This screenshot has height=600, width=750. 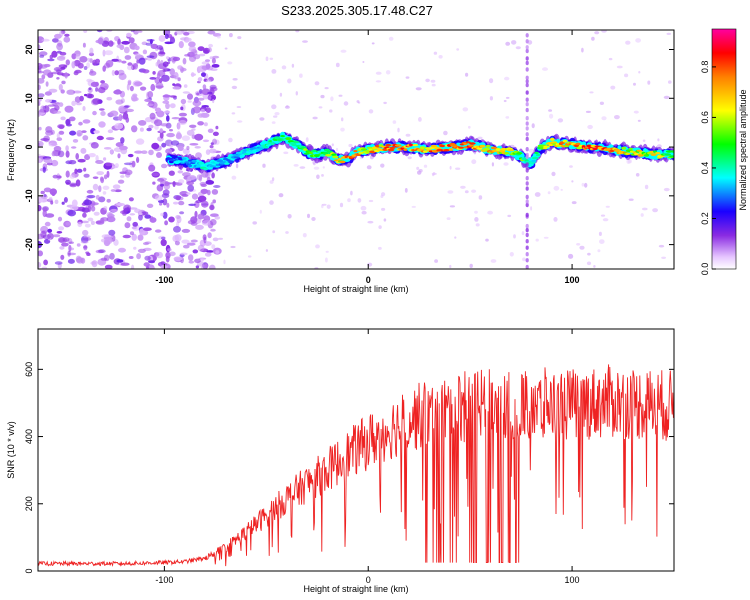 I want to click on y-tick-label: 20, so click(x=29, y=50).